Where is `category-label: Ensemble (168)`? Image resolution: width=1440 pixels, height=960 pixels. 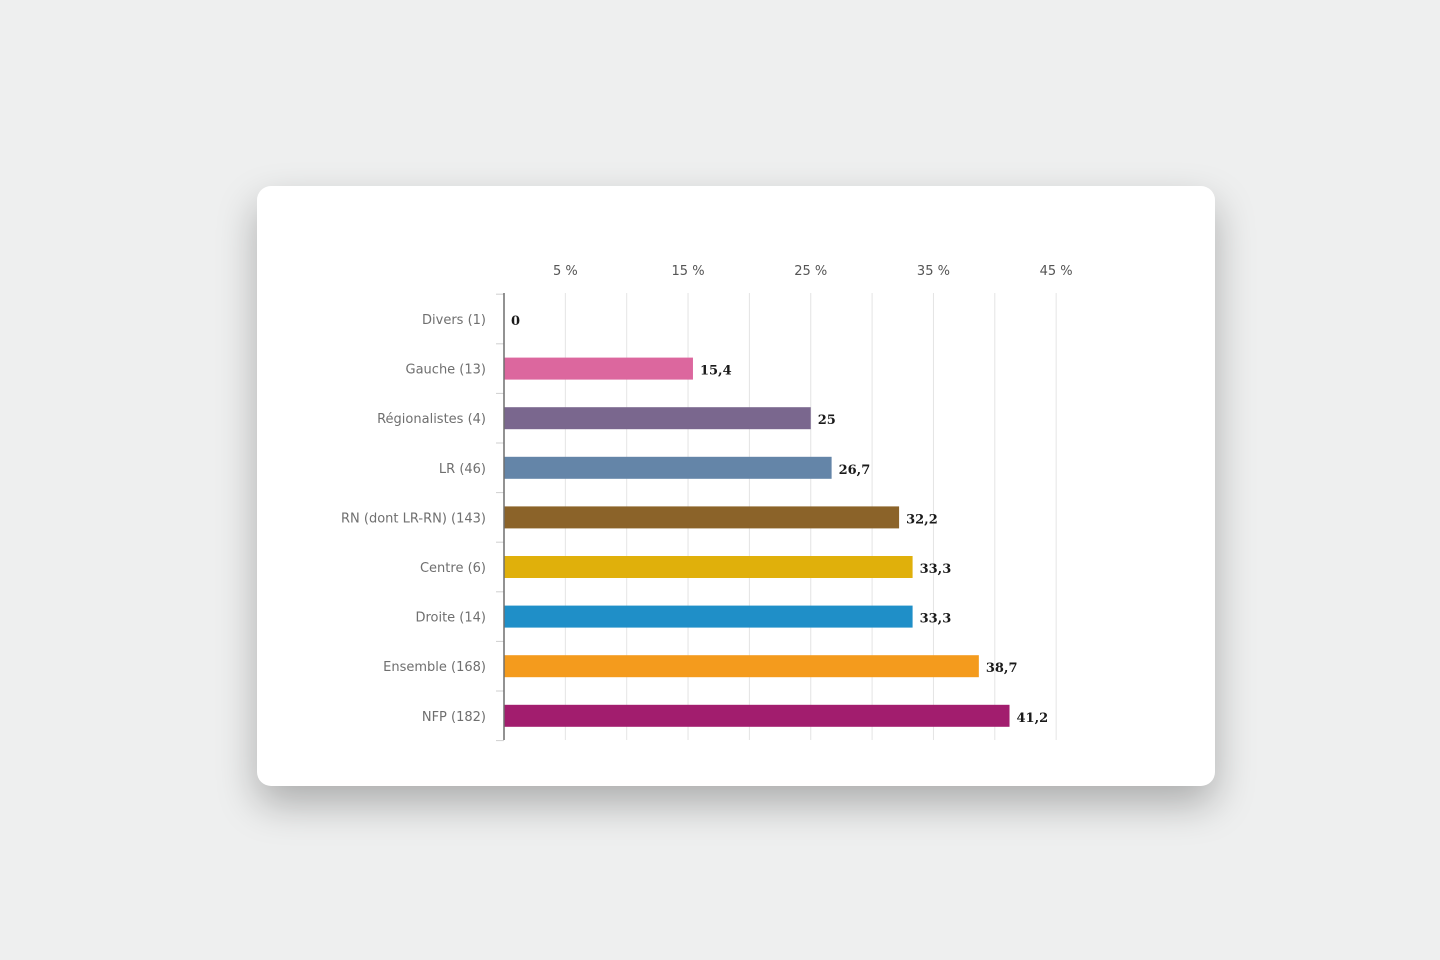
category-label: Ensemble (168) is located at coordinates (434, 667).